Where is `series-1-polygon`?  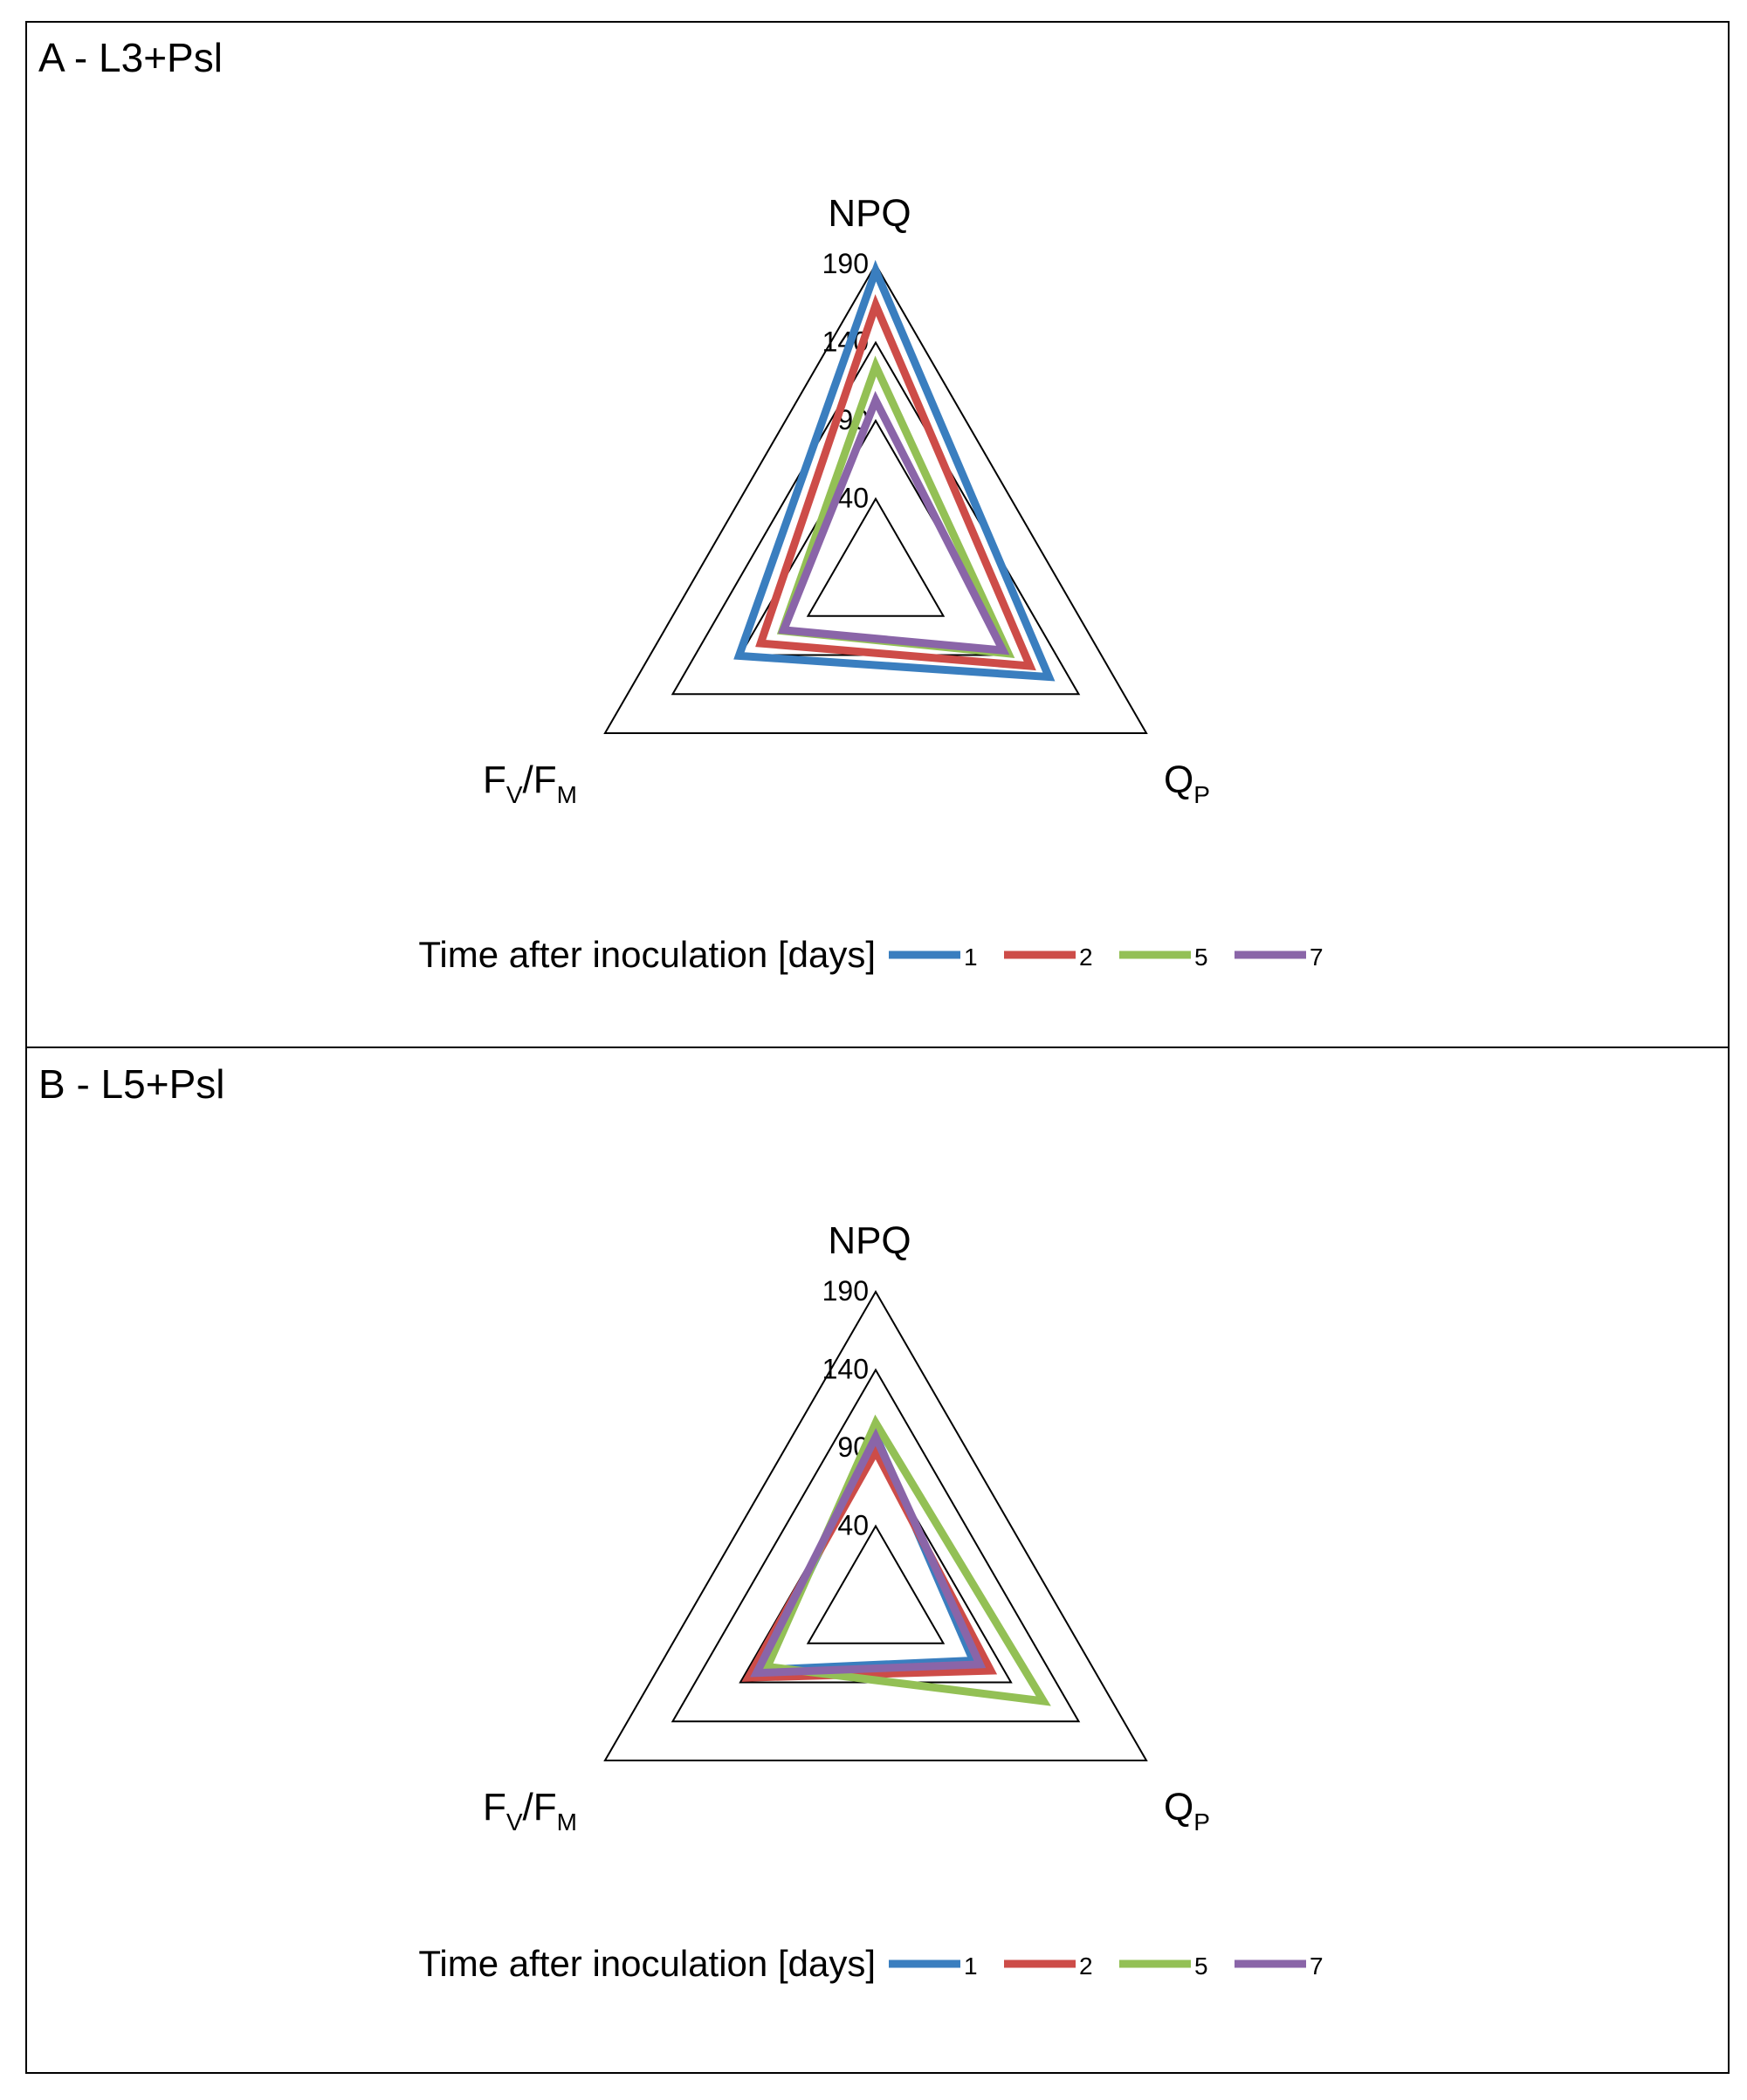
series-1-polygon is located at coordinates (894, 471).